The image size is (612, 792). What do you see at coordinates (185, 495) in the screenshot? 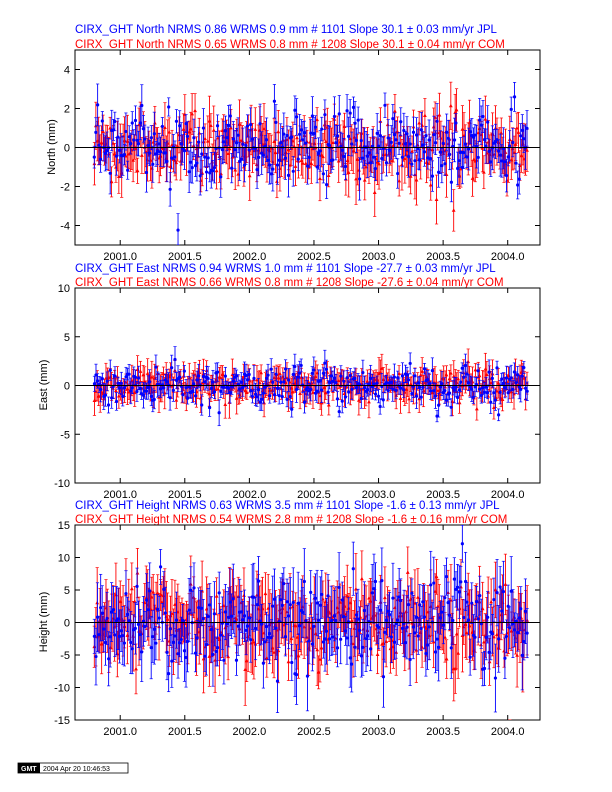
I see `east-xtick-label: 2001.5` at bounding box center [185, 495].